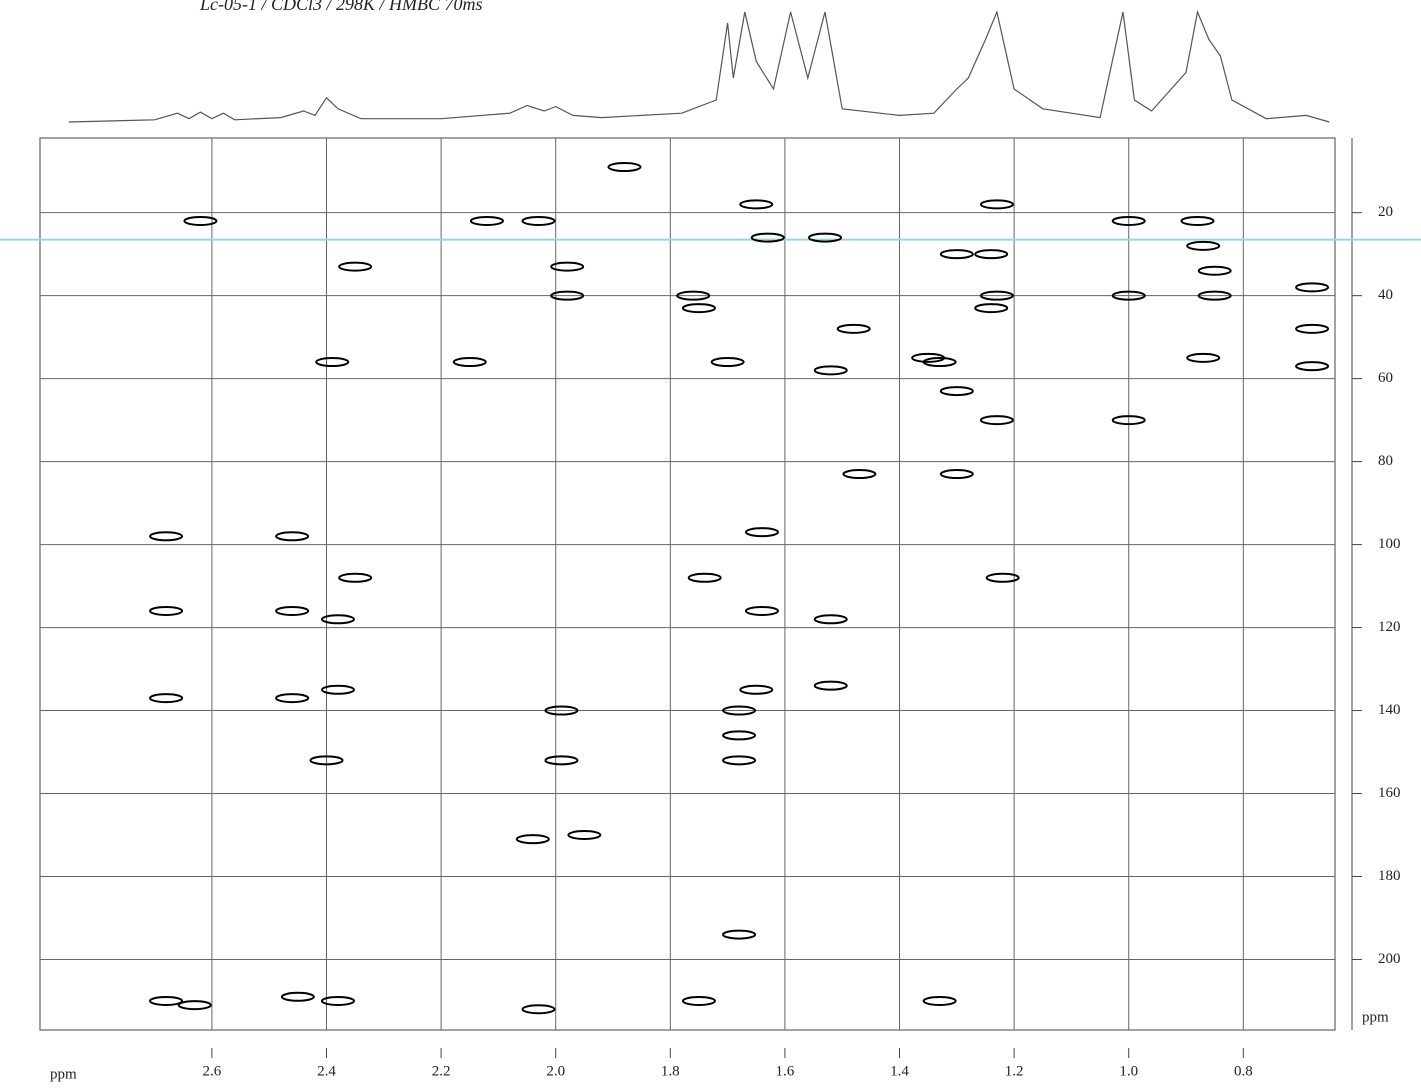 The height and width of the screenshot is (1088, 1421). What do you see at coordinates (1389, 876) in the screenshot?
I see `y-tick-label: 180` at bounding box center [1389, 876].